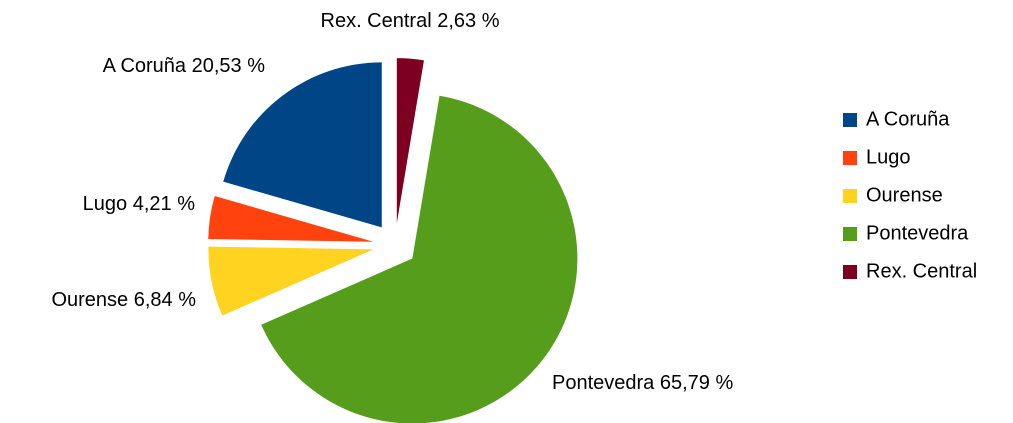 Image resolution: width=1013 pixels, height=423 pixels. I want to click on slice-label: Lugo 4,21 %, so click(139, 204).